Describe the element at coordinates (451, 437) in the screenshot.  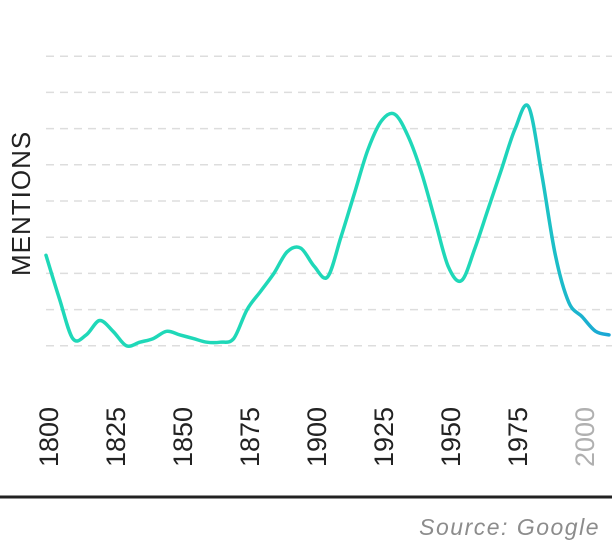
I see `x-tick-label: 1950` at that location.